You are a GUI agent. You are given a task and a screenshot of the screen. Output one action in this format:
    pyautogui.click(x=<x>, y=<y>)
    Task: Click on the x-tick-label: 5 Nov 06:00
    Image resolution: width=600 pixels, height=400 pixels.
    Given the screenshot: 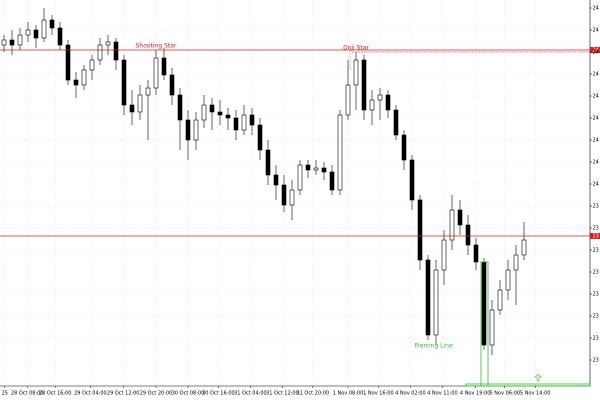 What is the action you would take?
    pyautogui.click(x=505, y=394)
    